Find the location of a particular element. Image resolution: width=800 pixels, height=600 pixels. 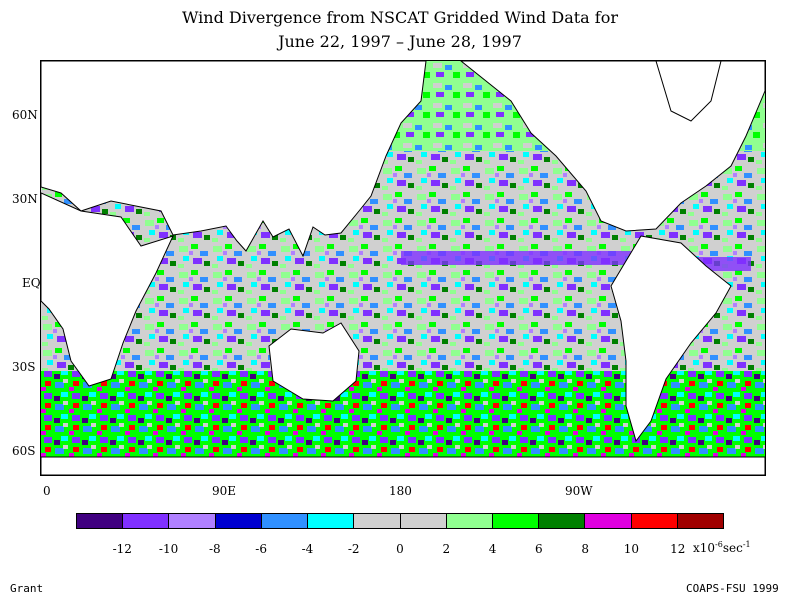

unit-exponent-2: -1 is located at coordinates (746, 544).